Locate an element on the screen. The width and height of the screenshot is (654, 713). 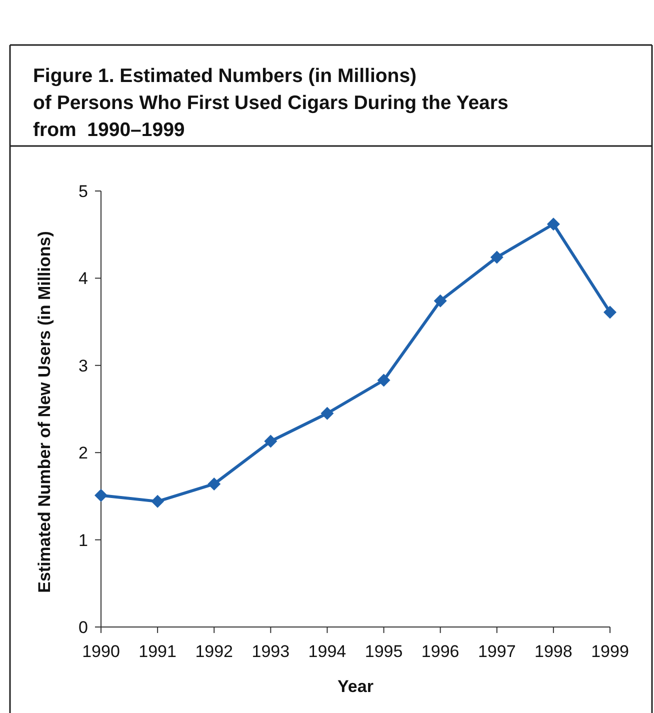
x-tick-label: 1991 is located at coordinates (157, 651).